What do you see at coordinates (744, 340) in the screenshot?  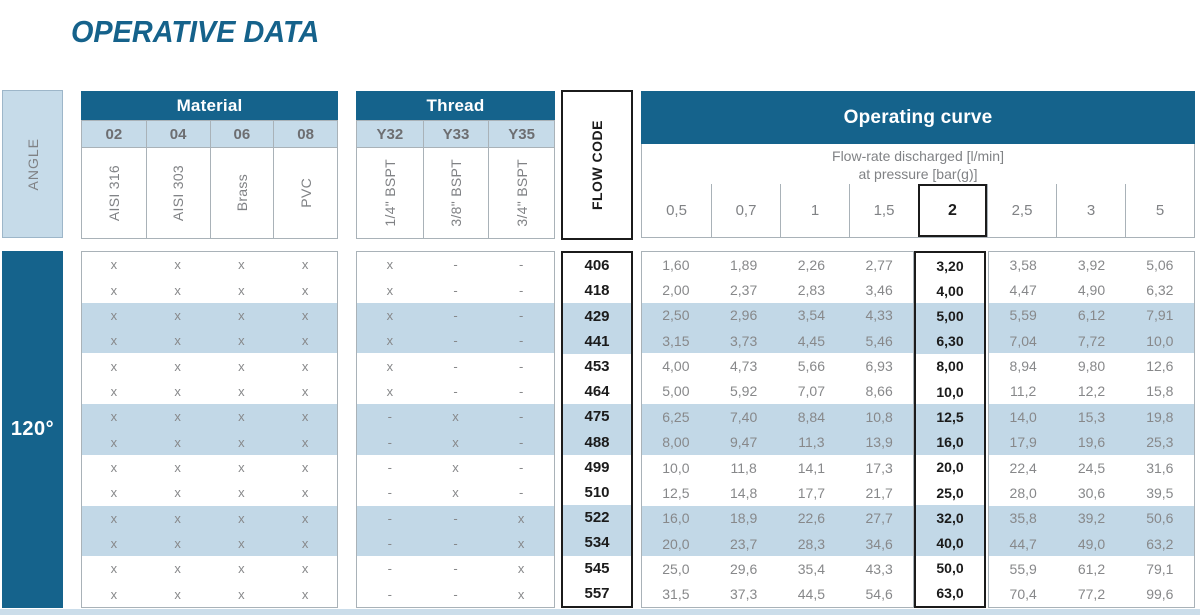 I see `flow-rate-value: 3,73` at bounding box center [744, 340].